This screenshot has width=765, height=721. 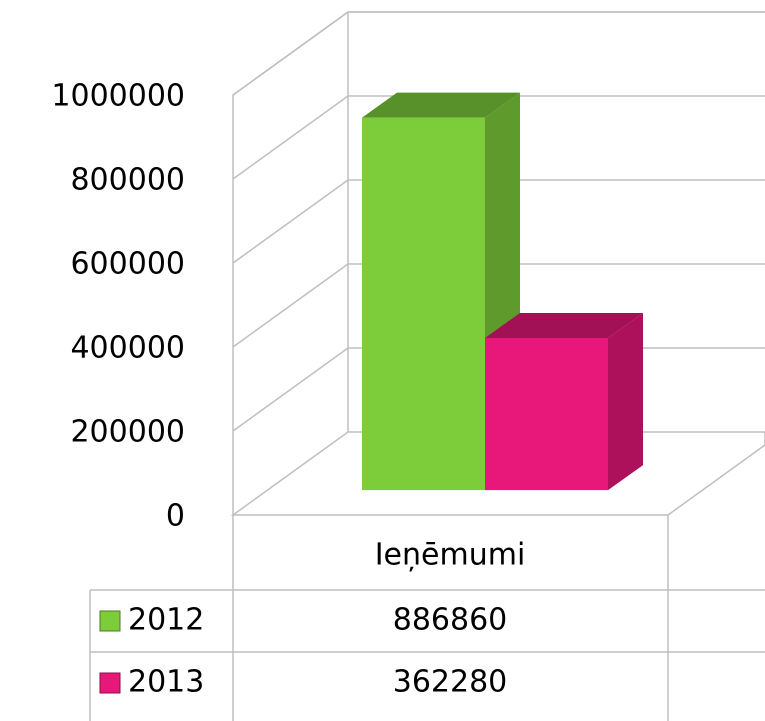 What do you see at coordinates (127, 348) in the screenshot?
I see `y-tick-label: 400000` at bounding box center [127, 348].